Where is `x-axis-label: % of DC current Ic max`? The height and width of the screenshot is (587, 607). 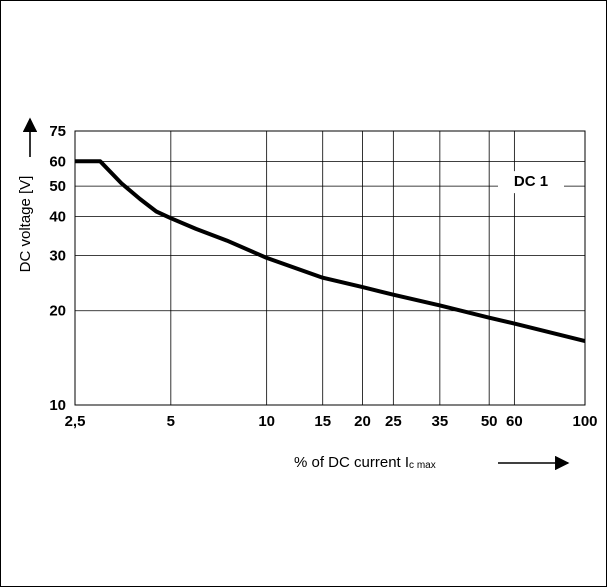 x-axis-label: % of DC current Ic max is located at coordinates (365, 462).